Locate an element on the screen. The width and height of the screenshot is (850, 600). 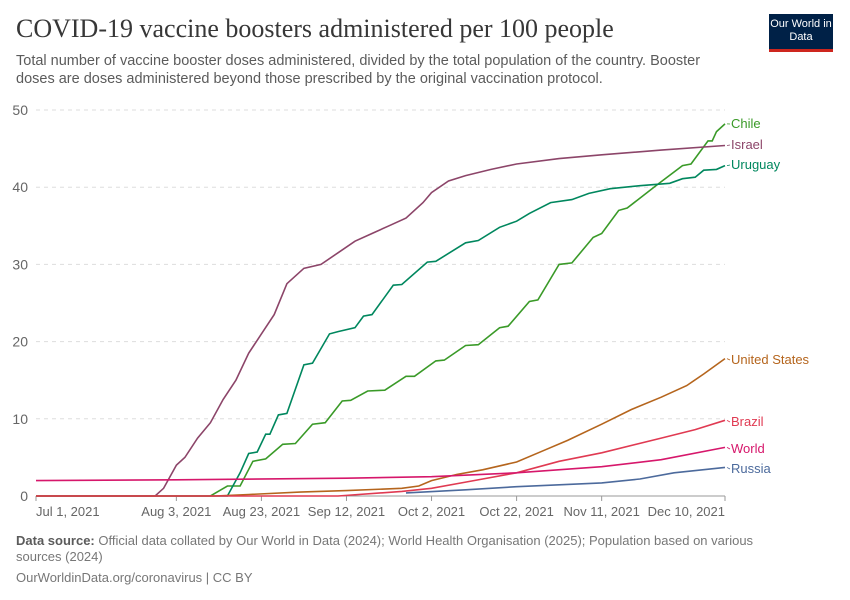
series-label: Uruguay is located at coordinates (756, 164).